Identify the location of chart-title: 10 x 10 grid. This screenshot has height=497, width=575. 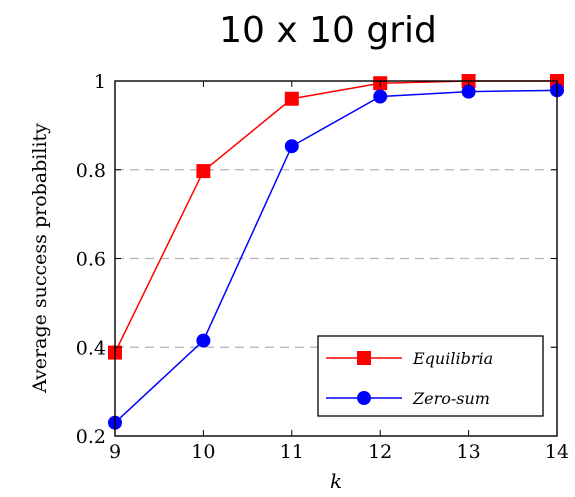
(328, 30).